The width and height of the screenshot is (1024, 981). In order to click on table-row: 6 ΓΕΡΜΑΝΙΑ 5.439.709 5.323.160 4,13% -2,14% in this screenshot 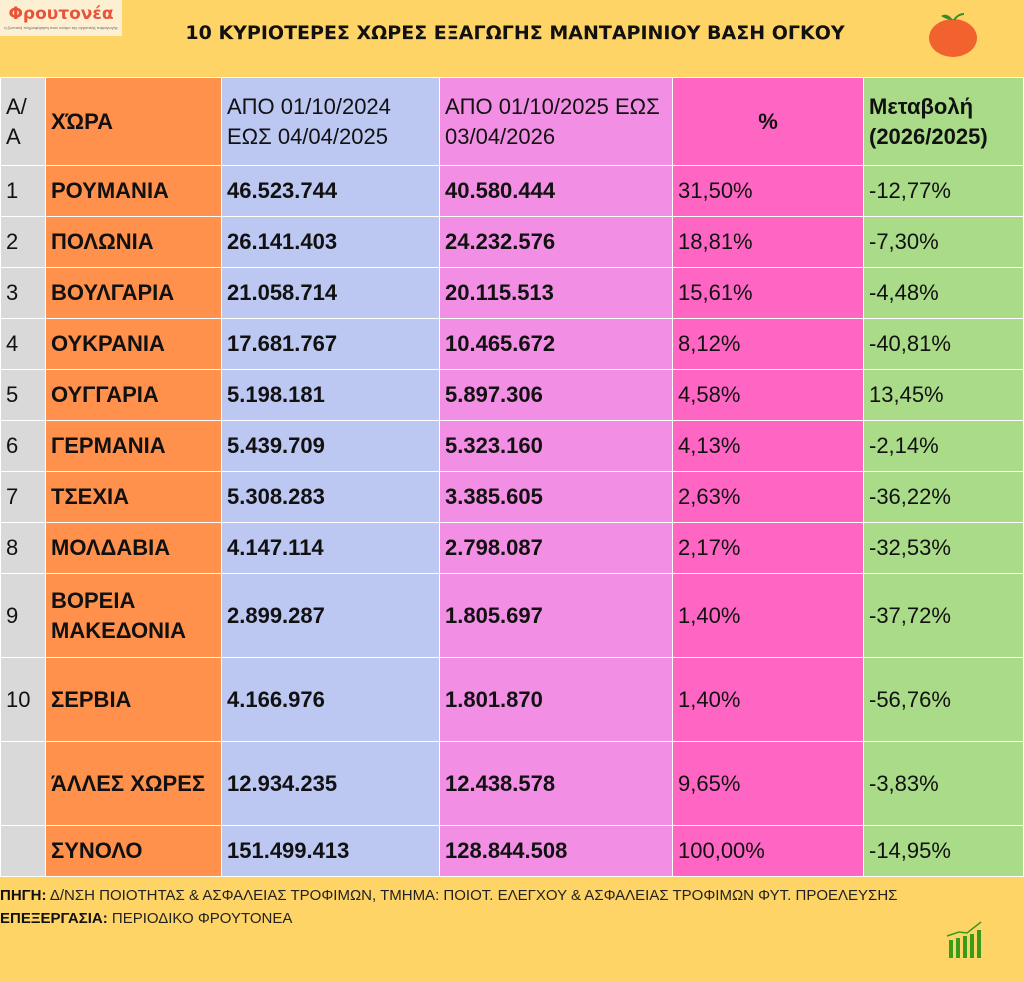, I will do `click(512, 446)`.